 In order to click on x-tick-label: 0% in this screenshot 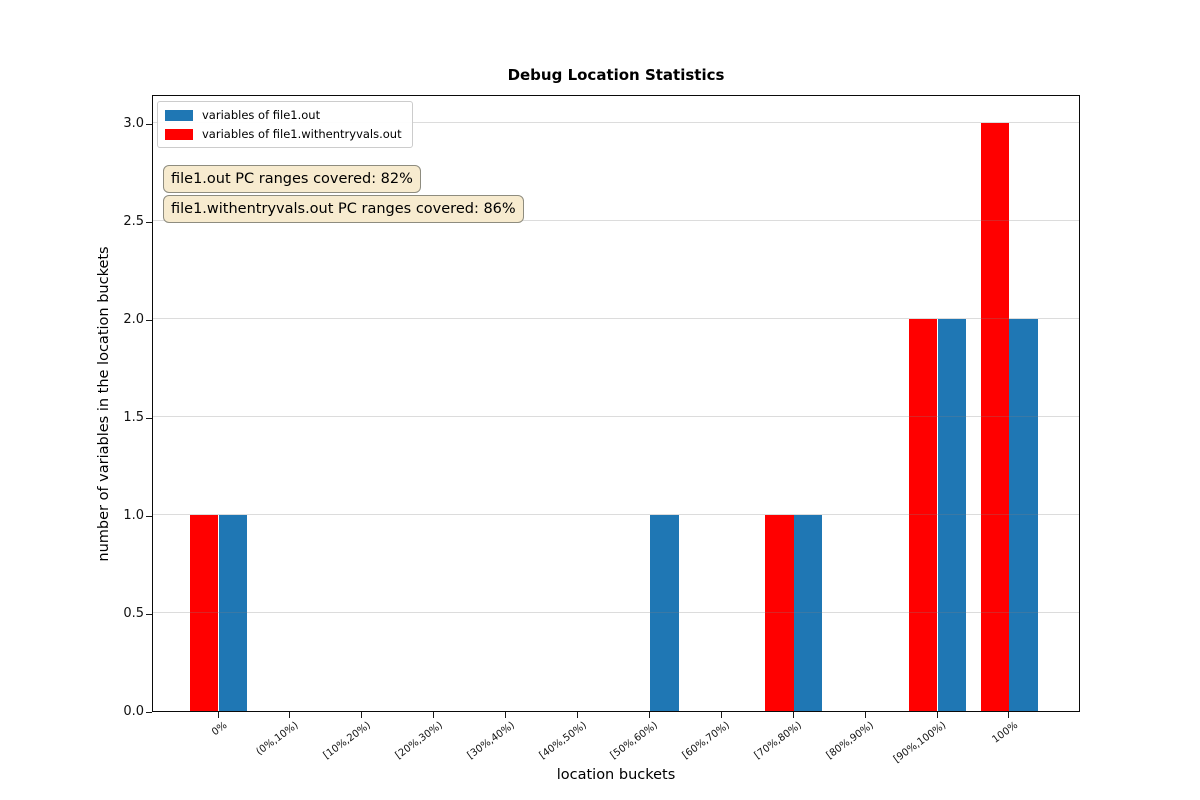, I will do `click(219, 729)`.